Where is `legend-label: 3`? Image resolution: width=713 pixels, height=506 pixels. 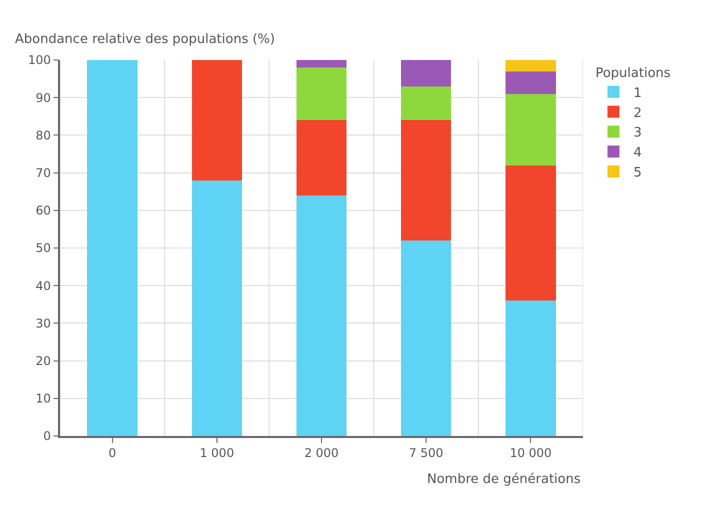
legend-label: 3 is located at coordinates (637, 133).